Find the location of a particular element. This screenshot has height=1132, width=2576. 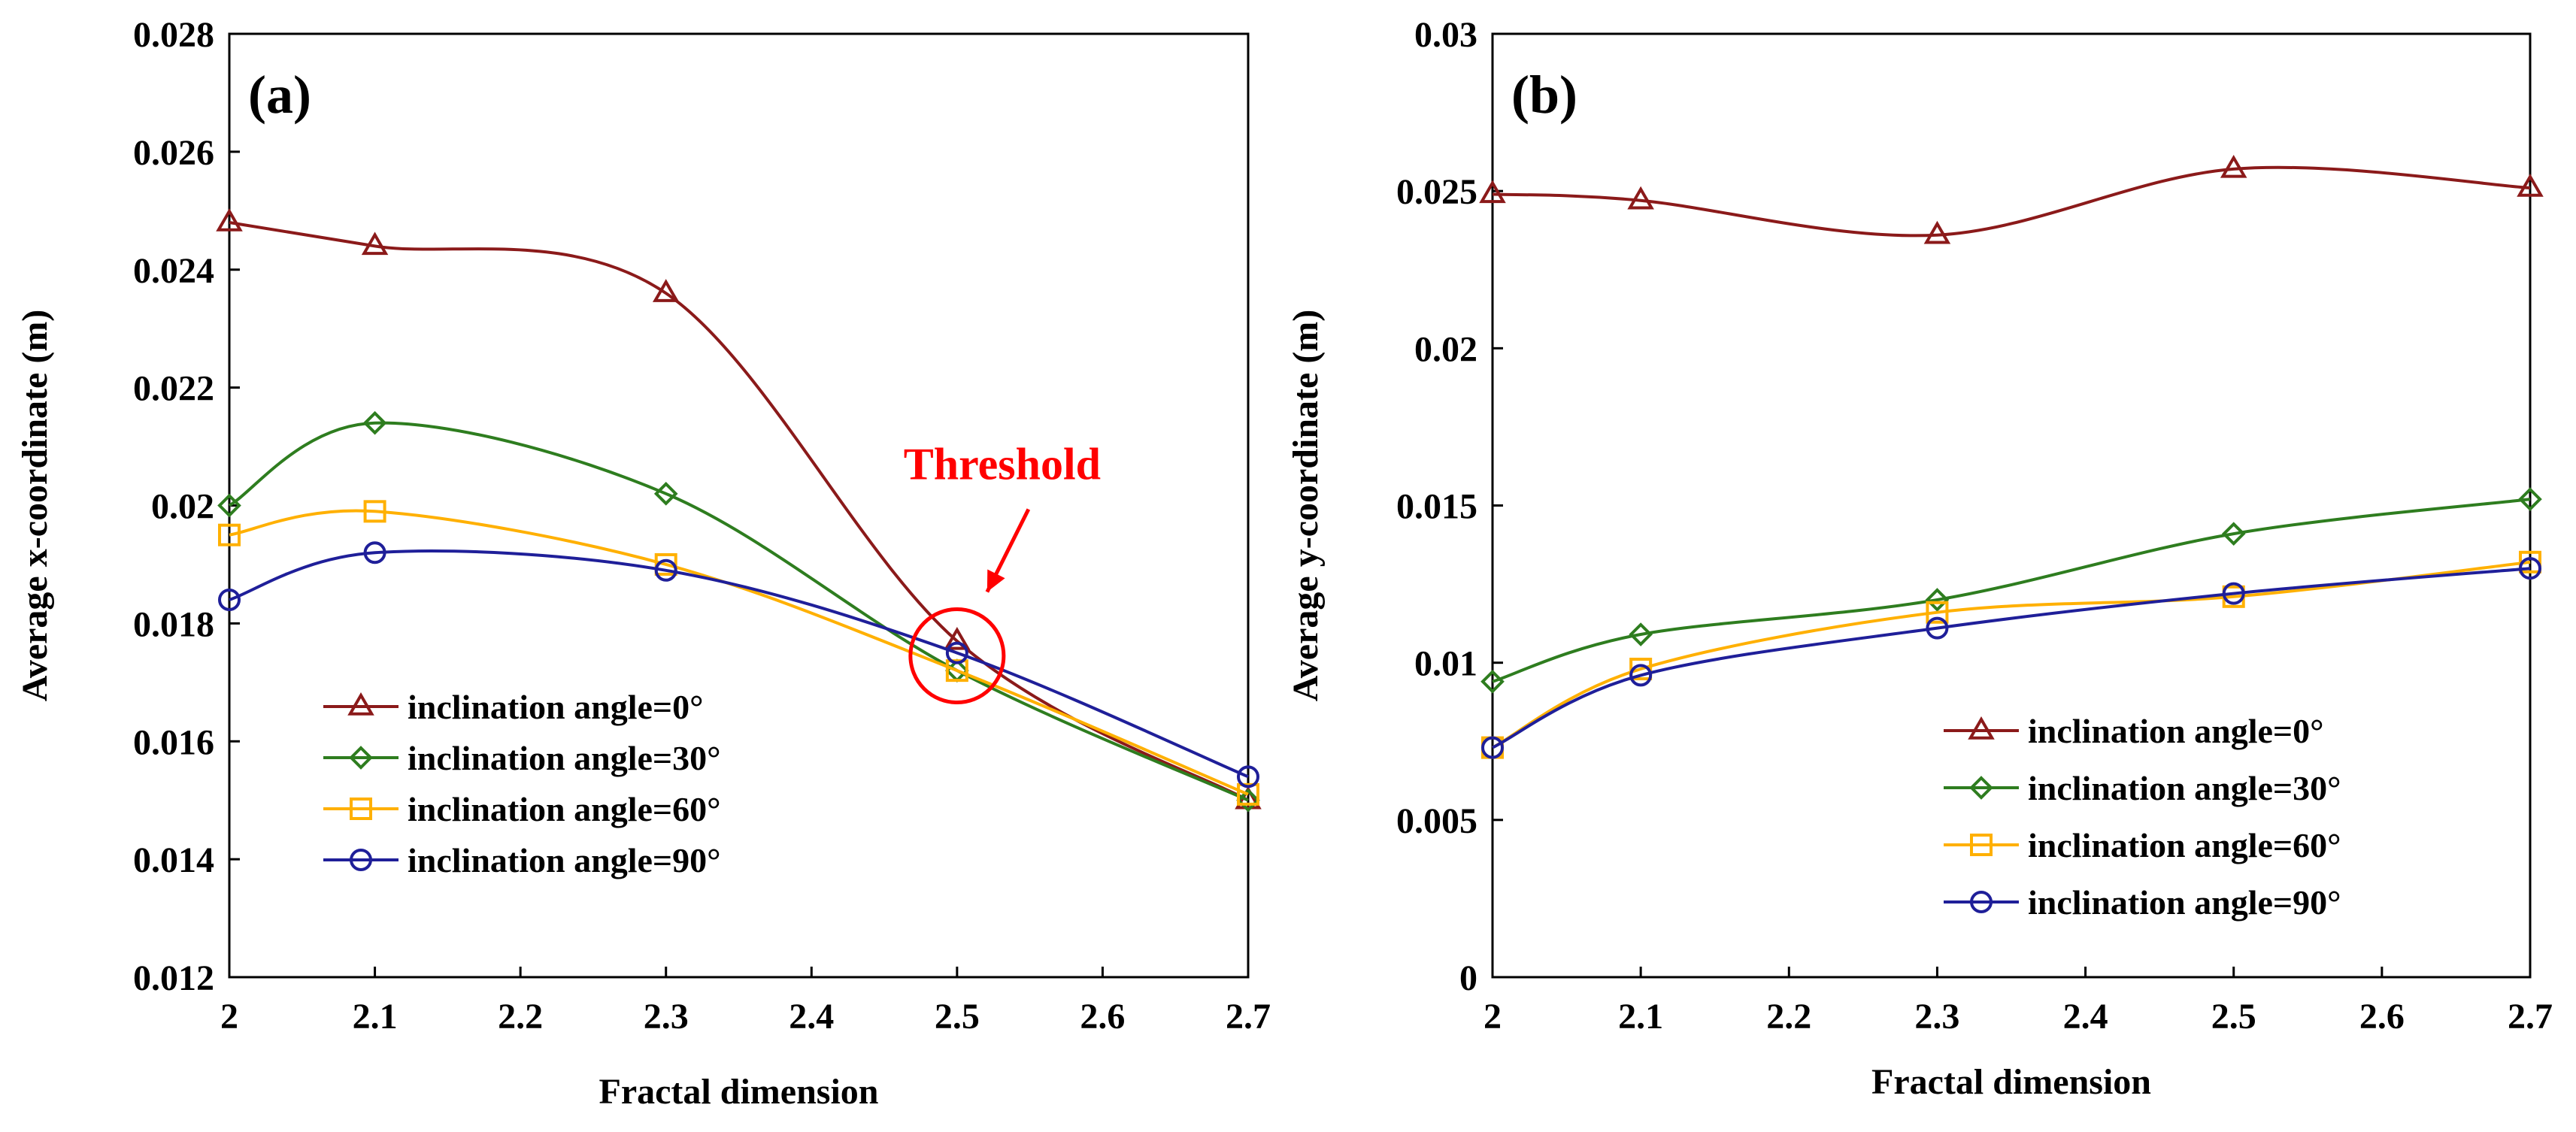

x-axis-title: Fractal dimension is located at coordinates (739, 1092).